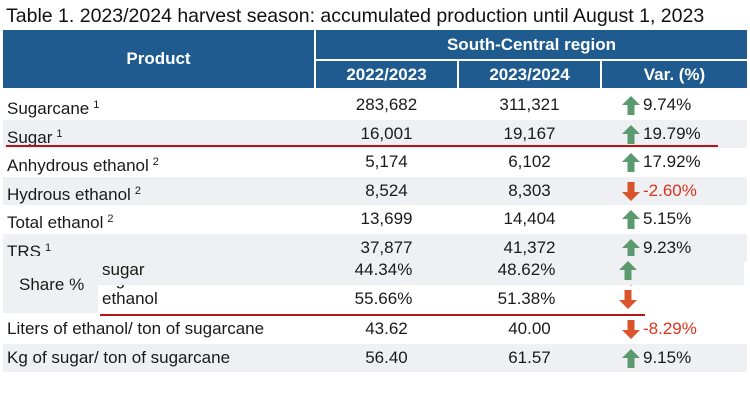  Describe the element at coordinates (386, 104) in the screenshot. I see `row-value-2022-2023: 283,682` at that location.